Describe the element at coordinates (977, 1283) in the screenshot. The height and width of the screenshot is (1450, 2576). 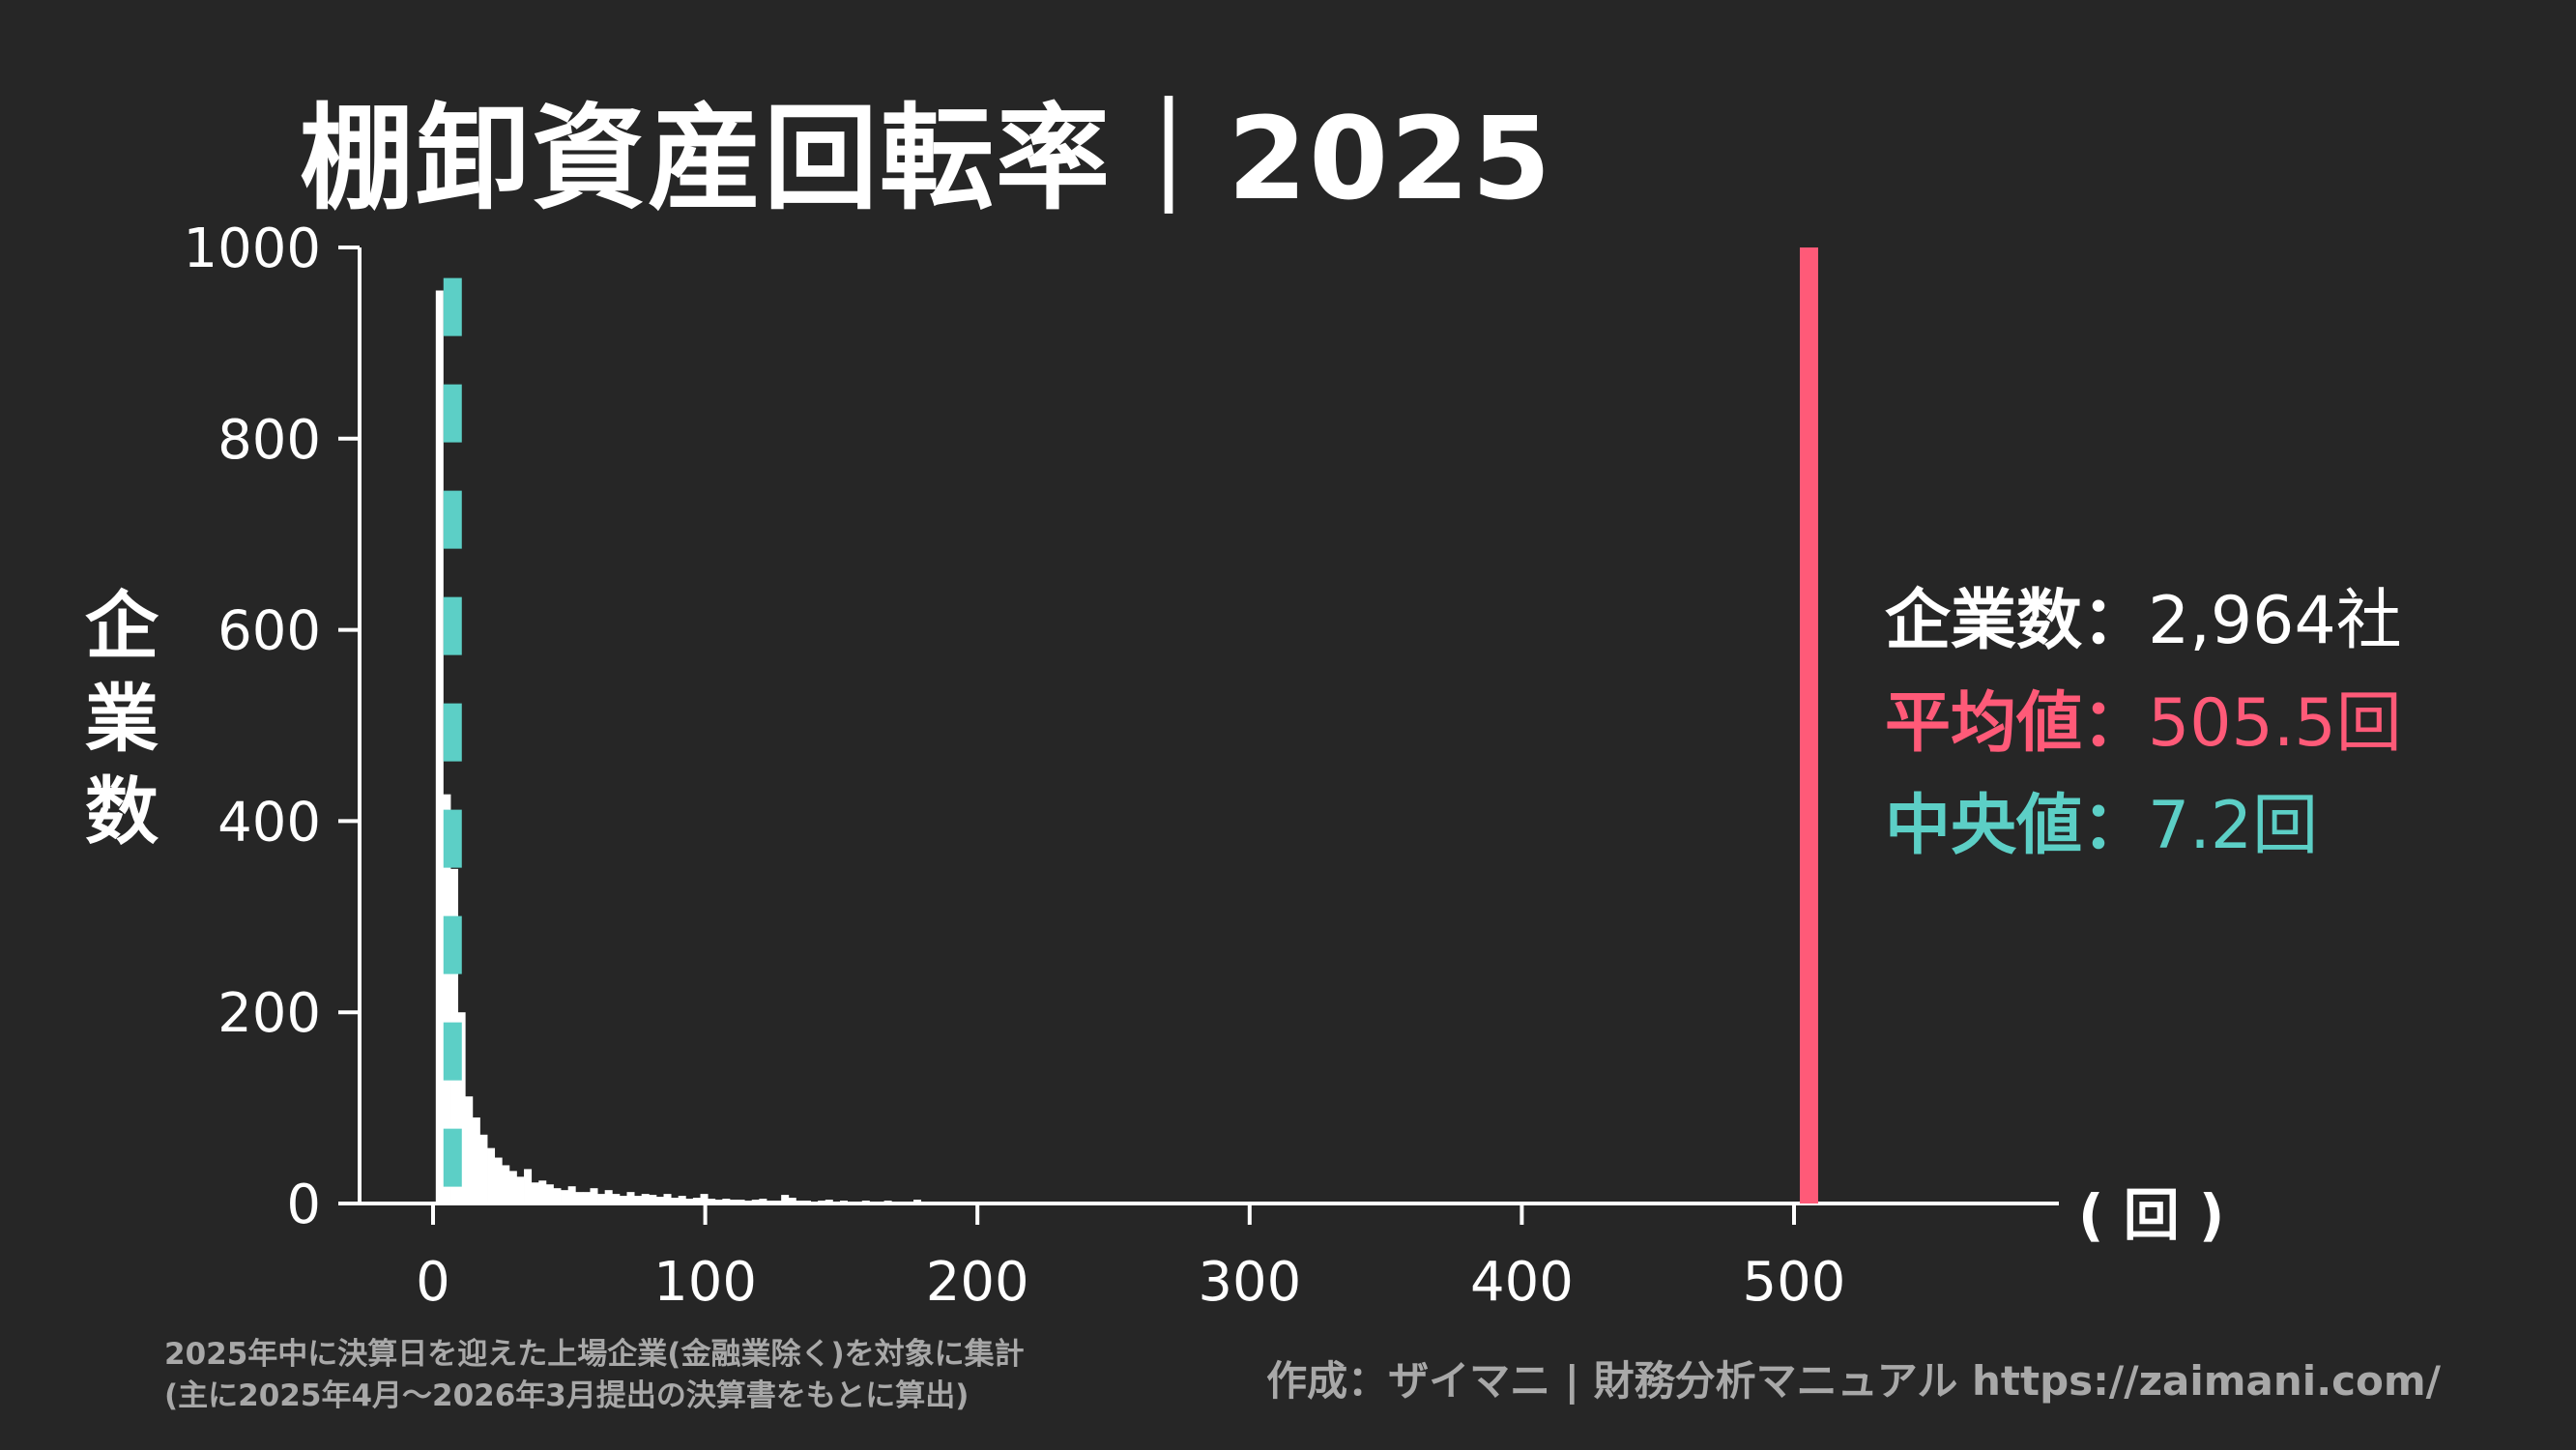
I see `x-tick-label: 200` at that location.